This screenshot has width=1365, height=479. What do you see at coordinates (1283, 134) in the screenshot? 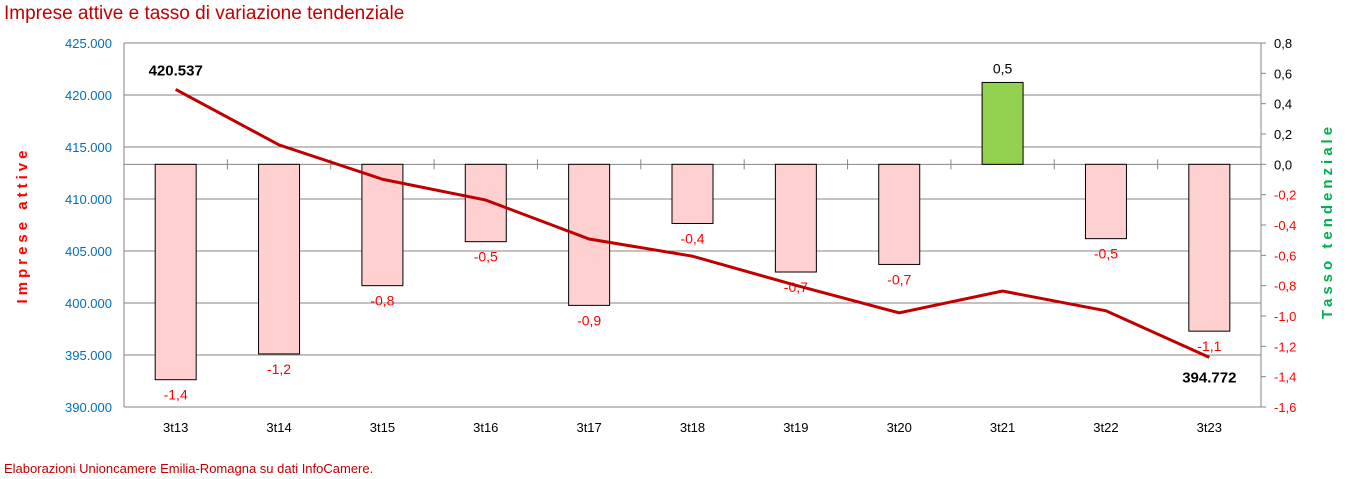
I see `right-tick-label: 0,2` at bounding box center [1283, 134].